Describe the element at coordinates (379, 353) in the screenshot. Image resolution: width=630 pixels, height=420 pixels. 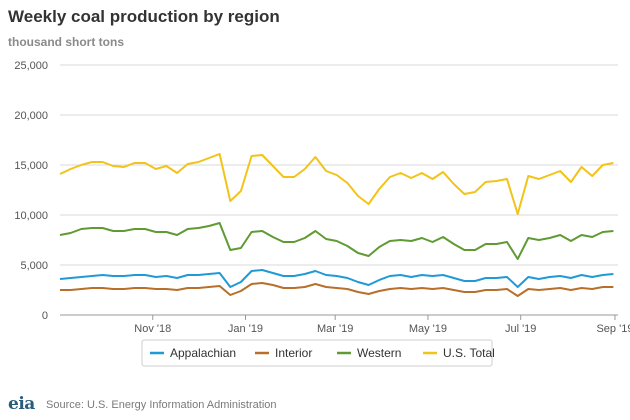
I see `legend-label-western: Western` at that location.